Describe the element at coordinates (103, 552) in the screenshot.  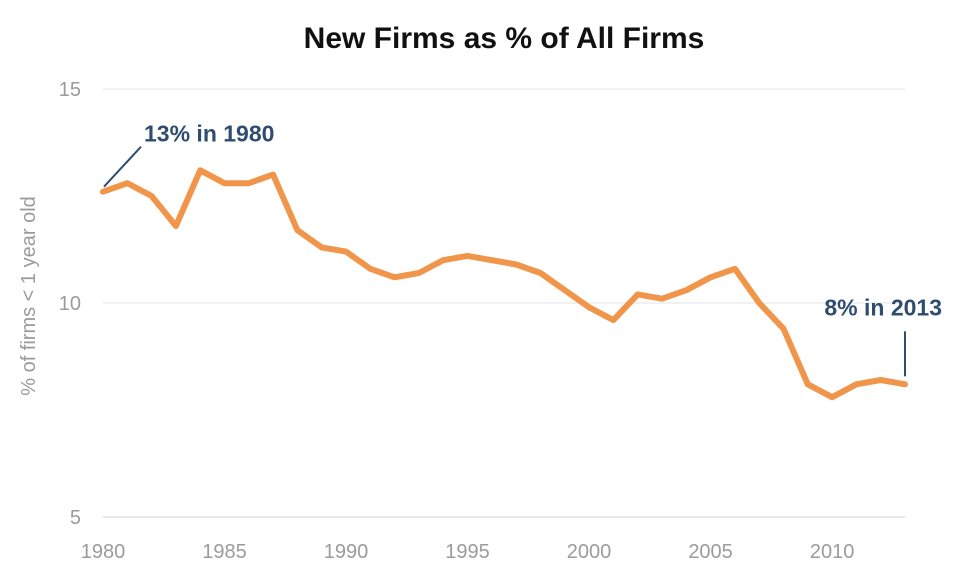
I see `x-tick-label: 1980` at that location.